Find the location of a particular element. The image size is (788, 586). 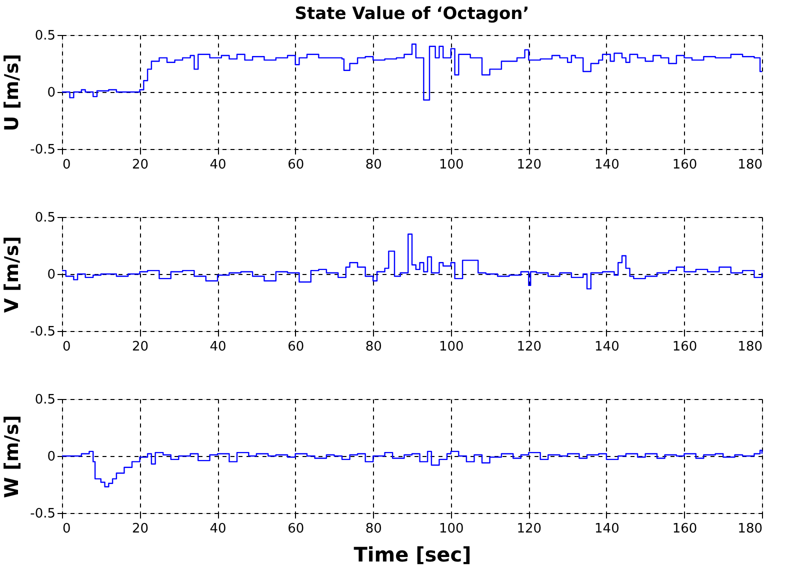

chart-title: State Value of ‘Octagon’ is located at coordinates (412, 14).